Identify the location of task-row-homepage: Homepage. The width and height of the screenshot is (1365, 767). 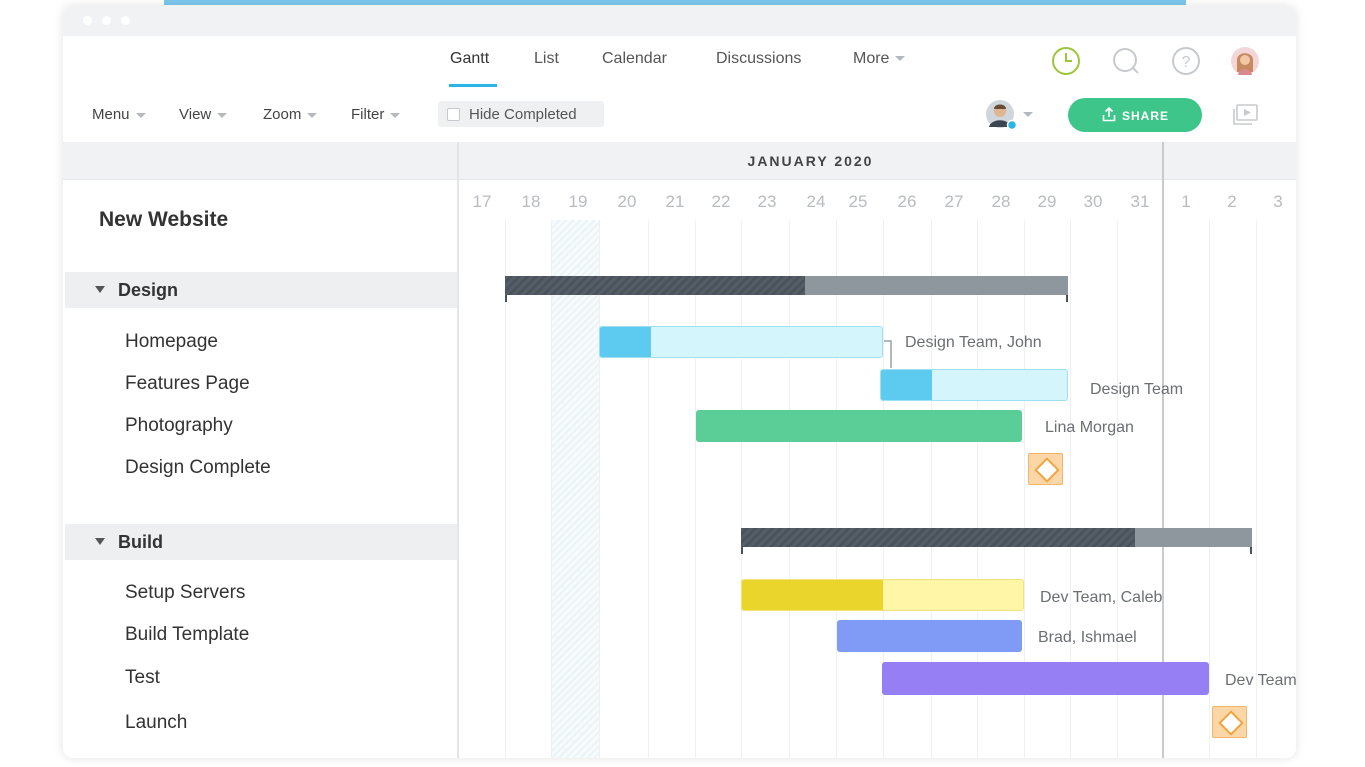
(171, 341).